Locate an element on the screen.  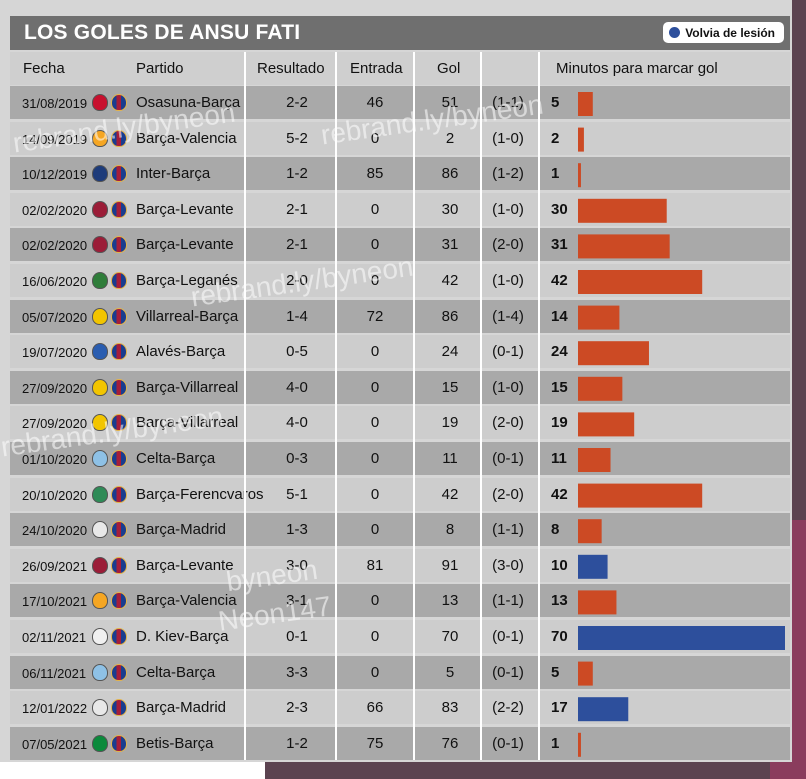
row-date: 07/05/2021 is located at coordinates (55, 744).